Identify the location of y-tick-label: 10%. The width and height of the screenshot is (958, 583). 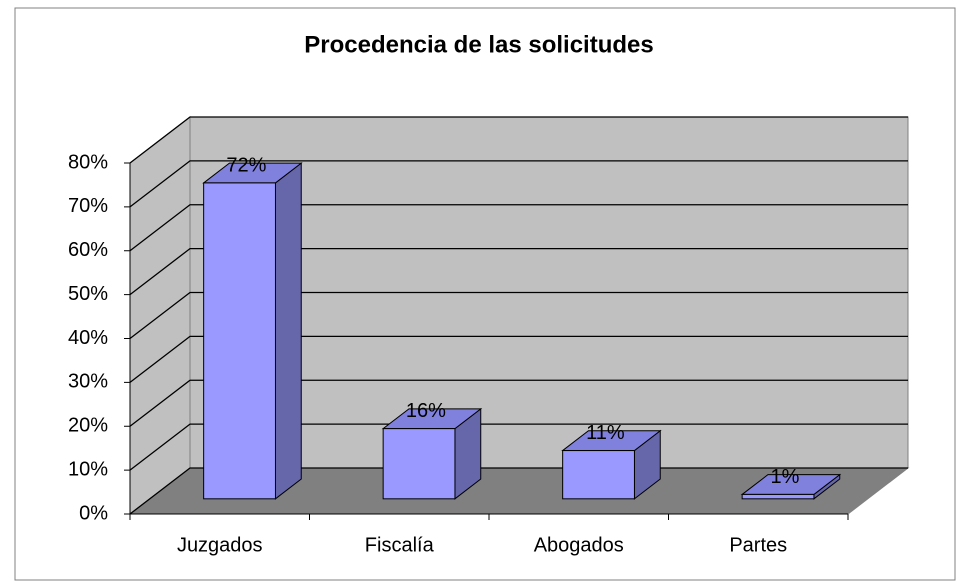
(88, 469).